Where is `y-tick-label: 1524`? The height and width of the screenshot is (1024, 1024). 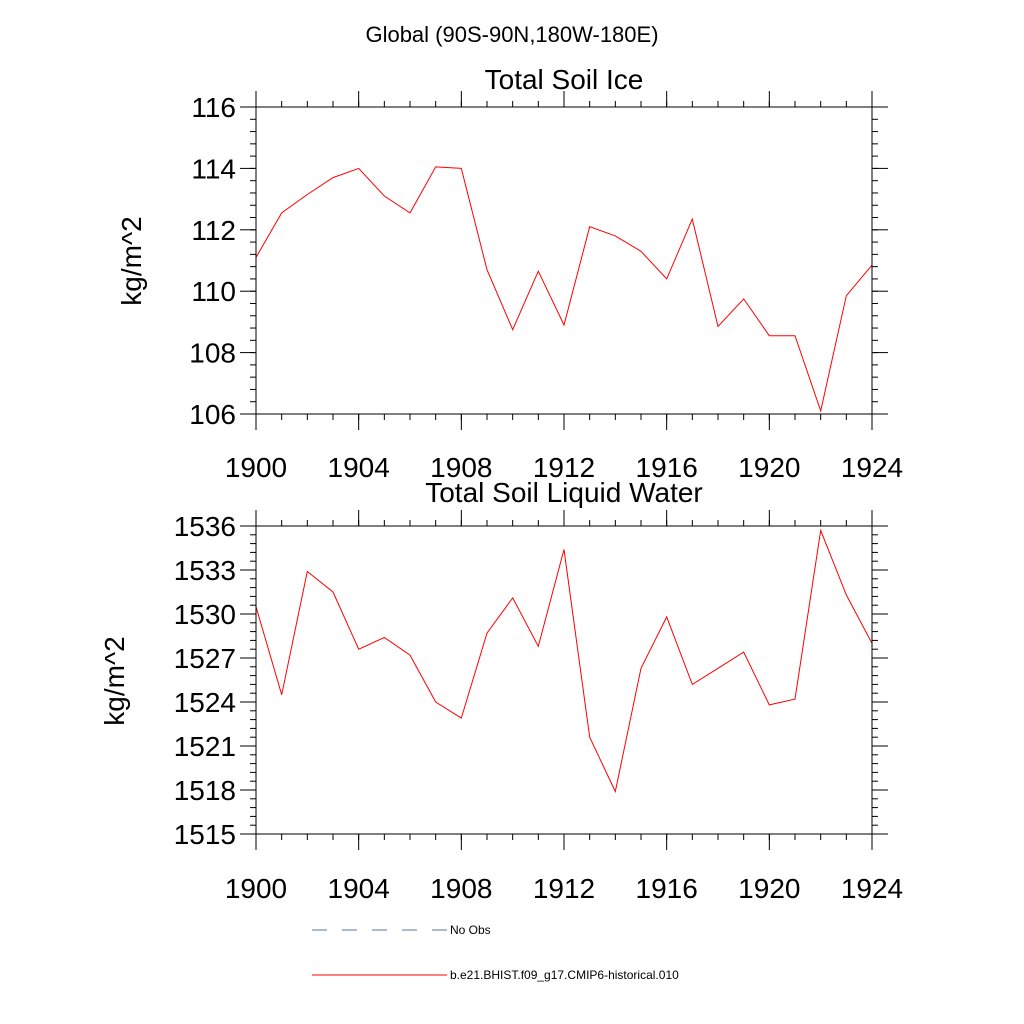
y-tick-label: 1524 is located at coordinates (205, 702).